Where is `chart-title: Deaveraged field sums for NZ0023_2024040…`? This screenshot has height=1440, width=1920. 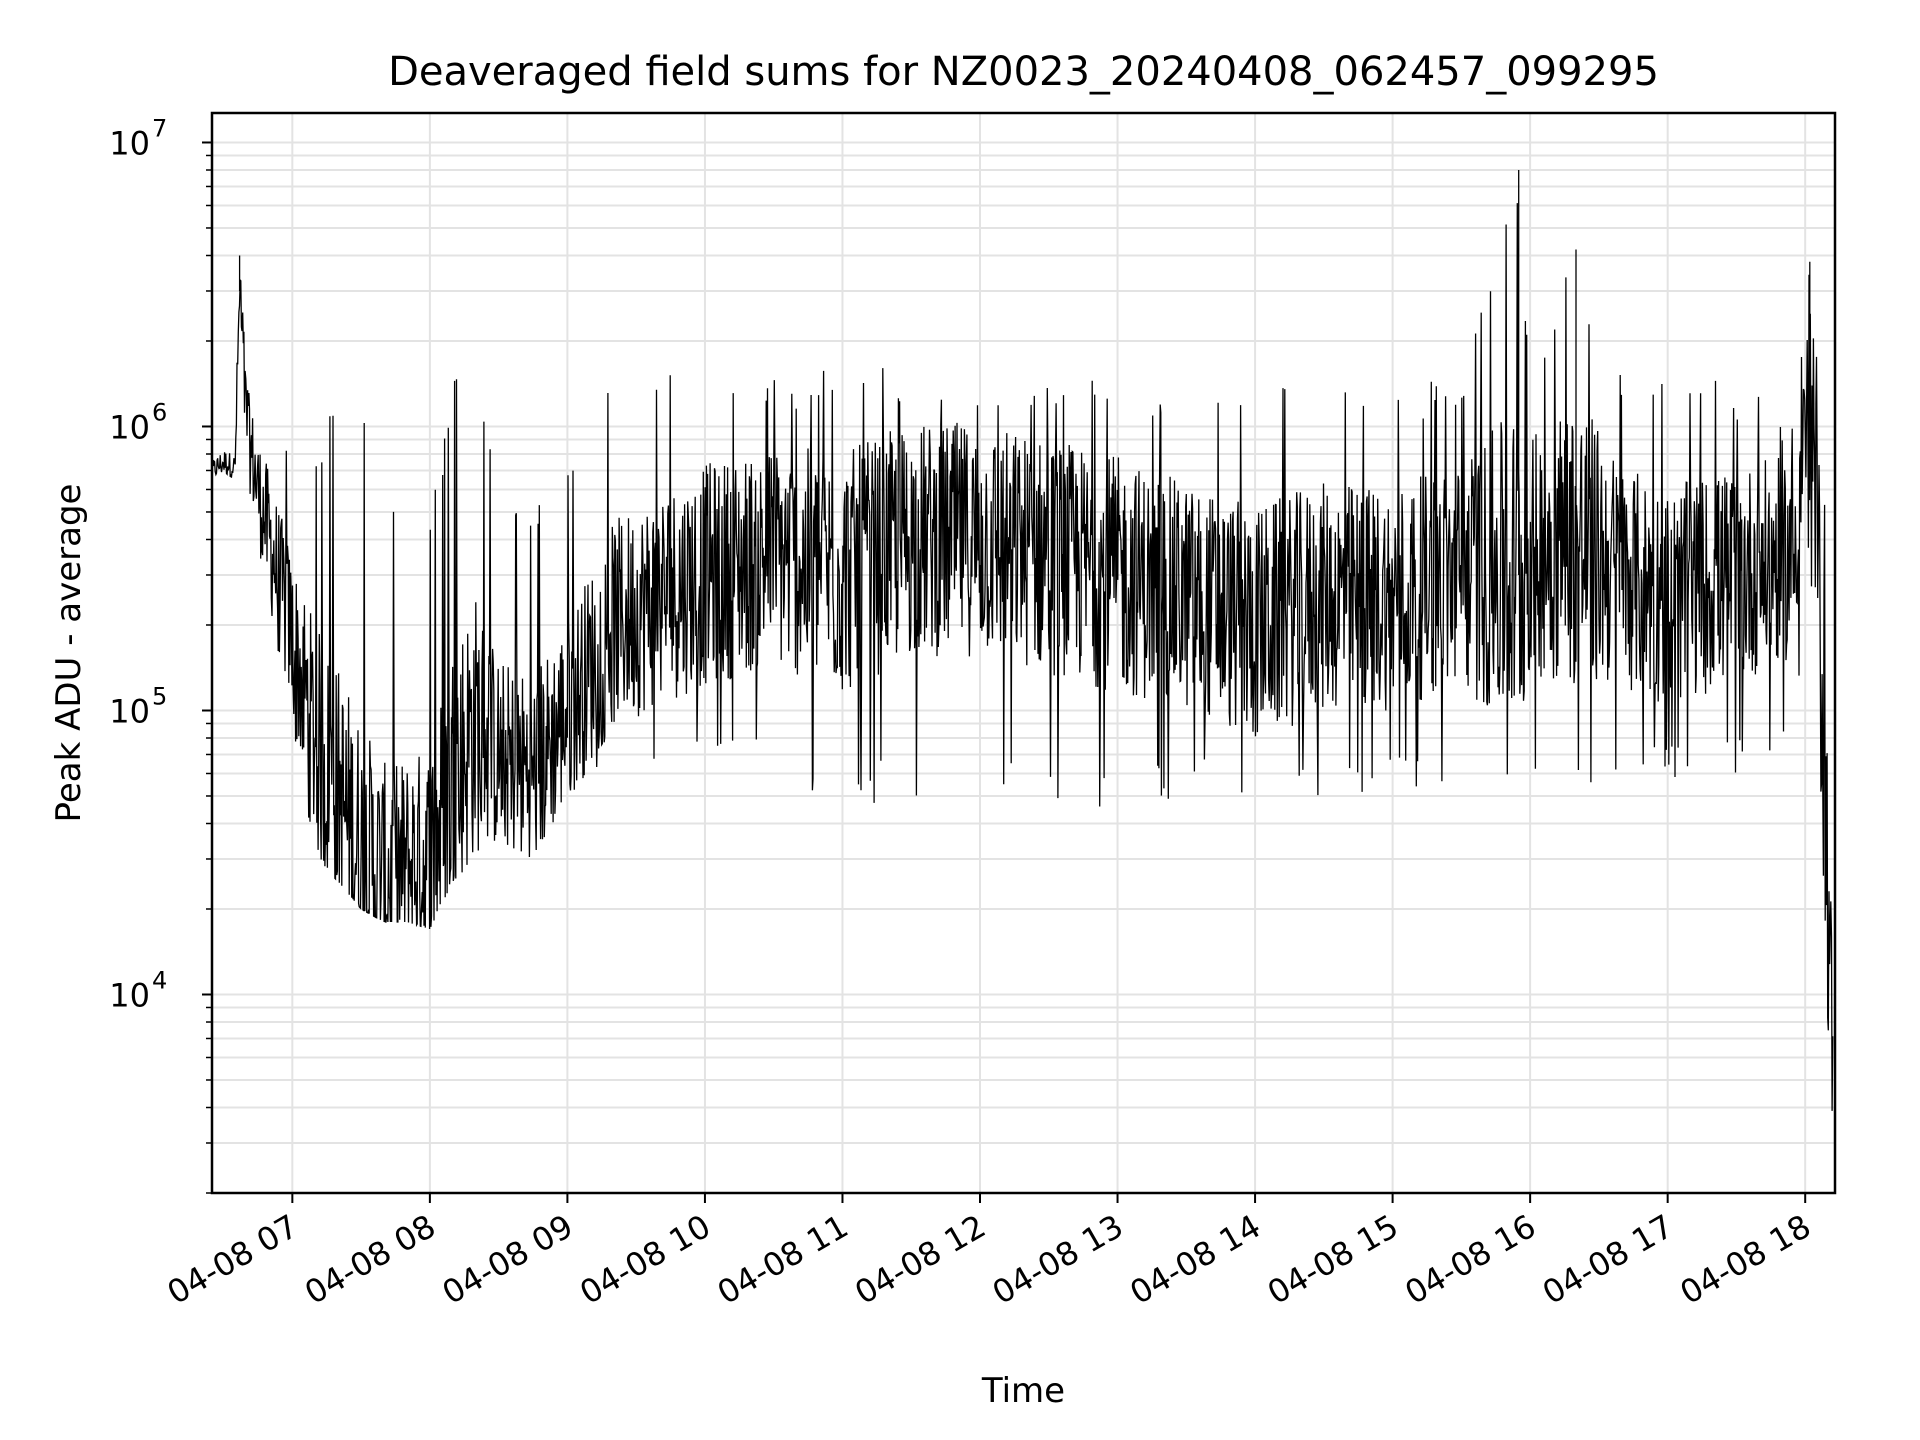 chart-title: Deaveraged field sums for NZ0023_2024040… is located at coordinates (1023, 72).